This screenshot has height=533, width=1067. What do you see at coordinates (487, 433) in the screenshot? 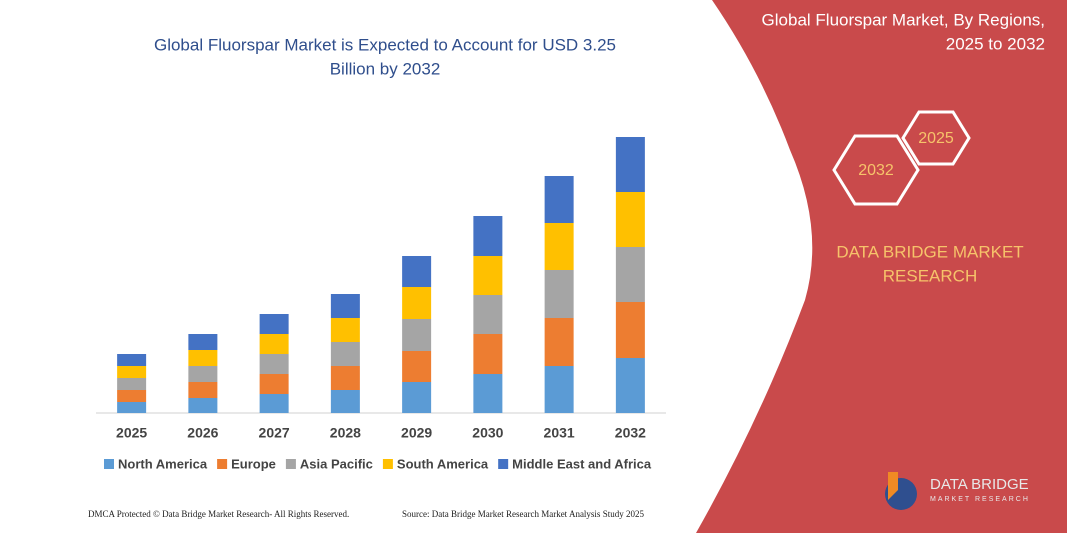
I see `x-tick-label: 2030` at bounding box center [487, 433].